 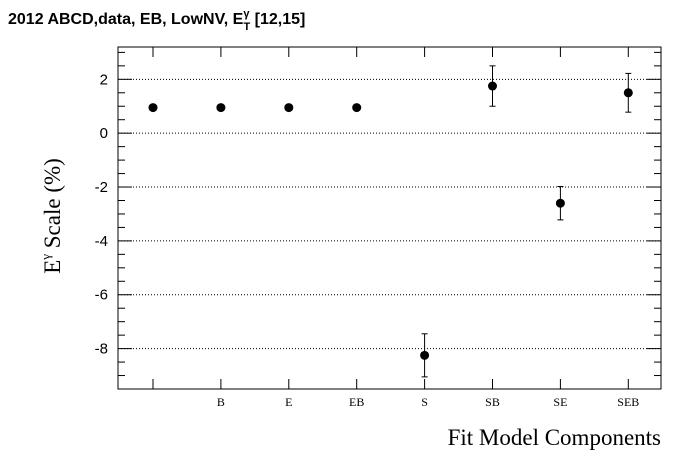 What do you see at coordinates (104, 133) in the screenshot?
I see `y-tick-label-1: 0` at bounding box center [104, 133].